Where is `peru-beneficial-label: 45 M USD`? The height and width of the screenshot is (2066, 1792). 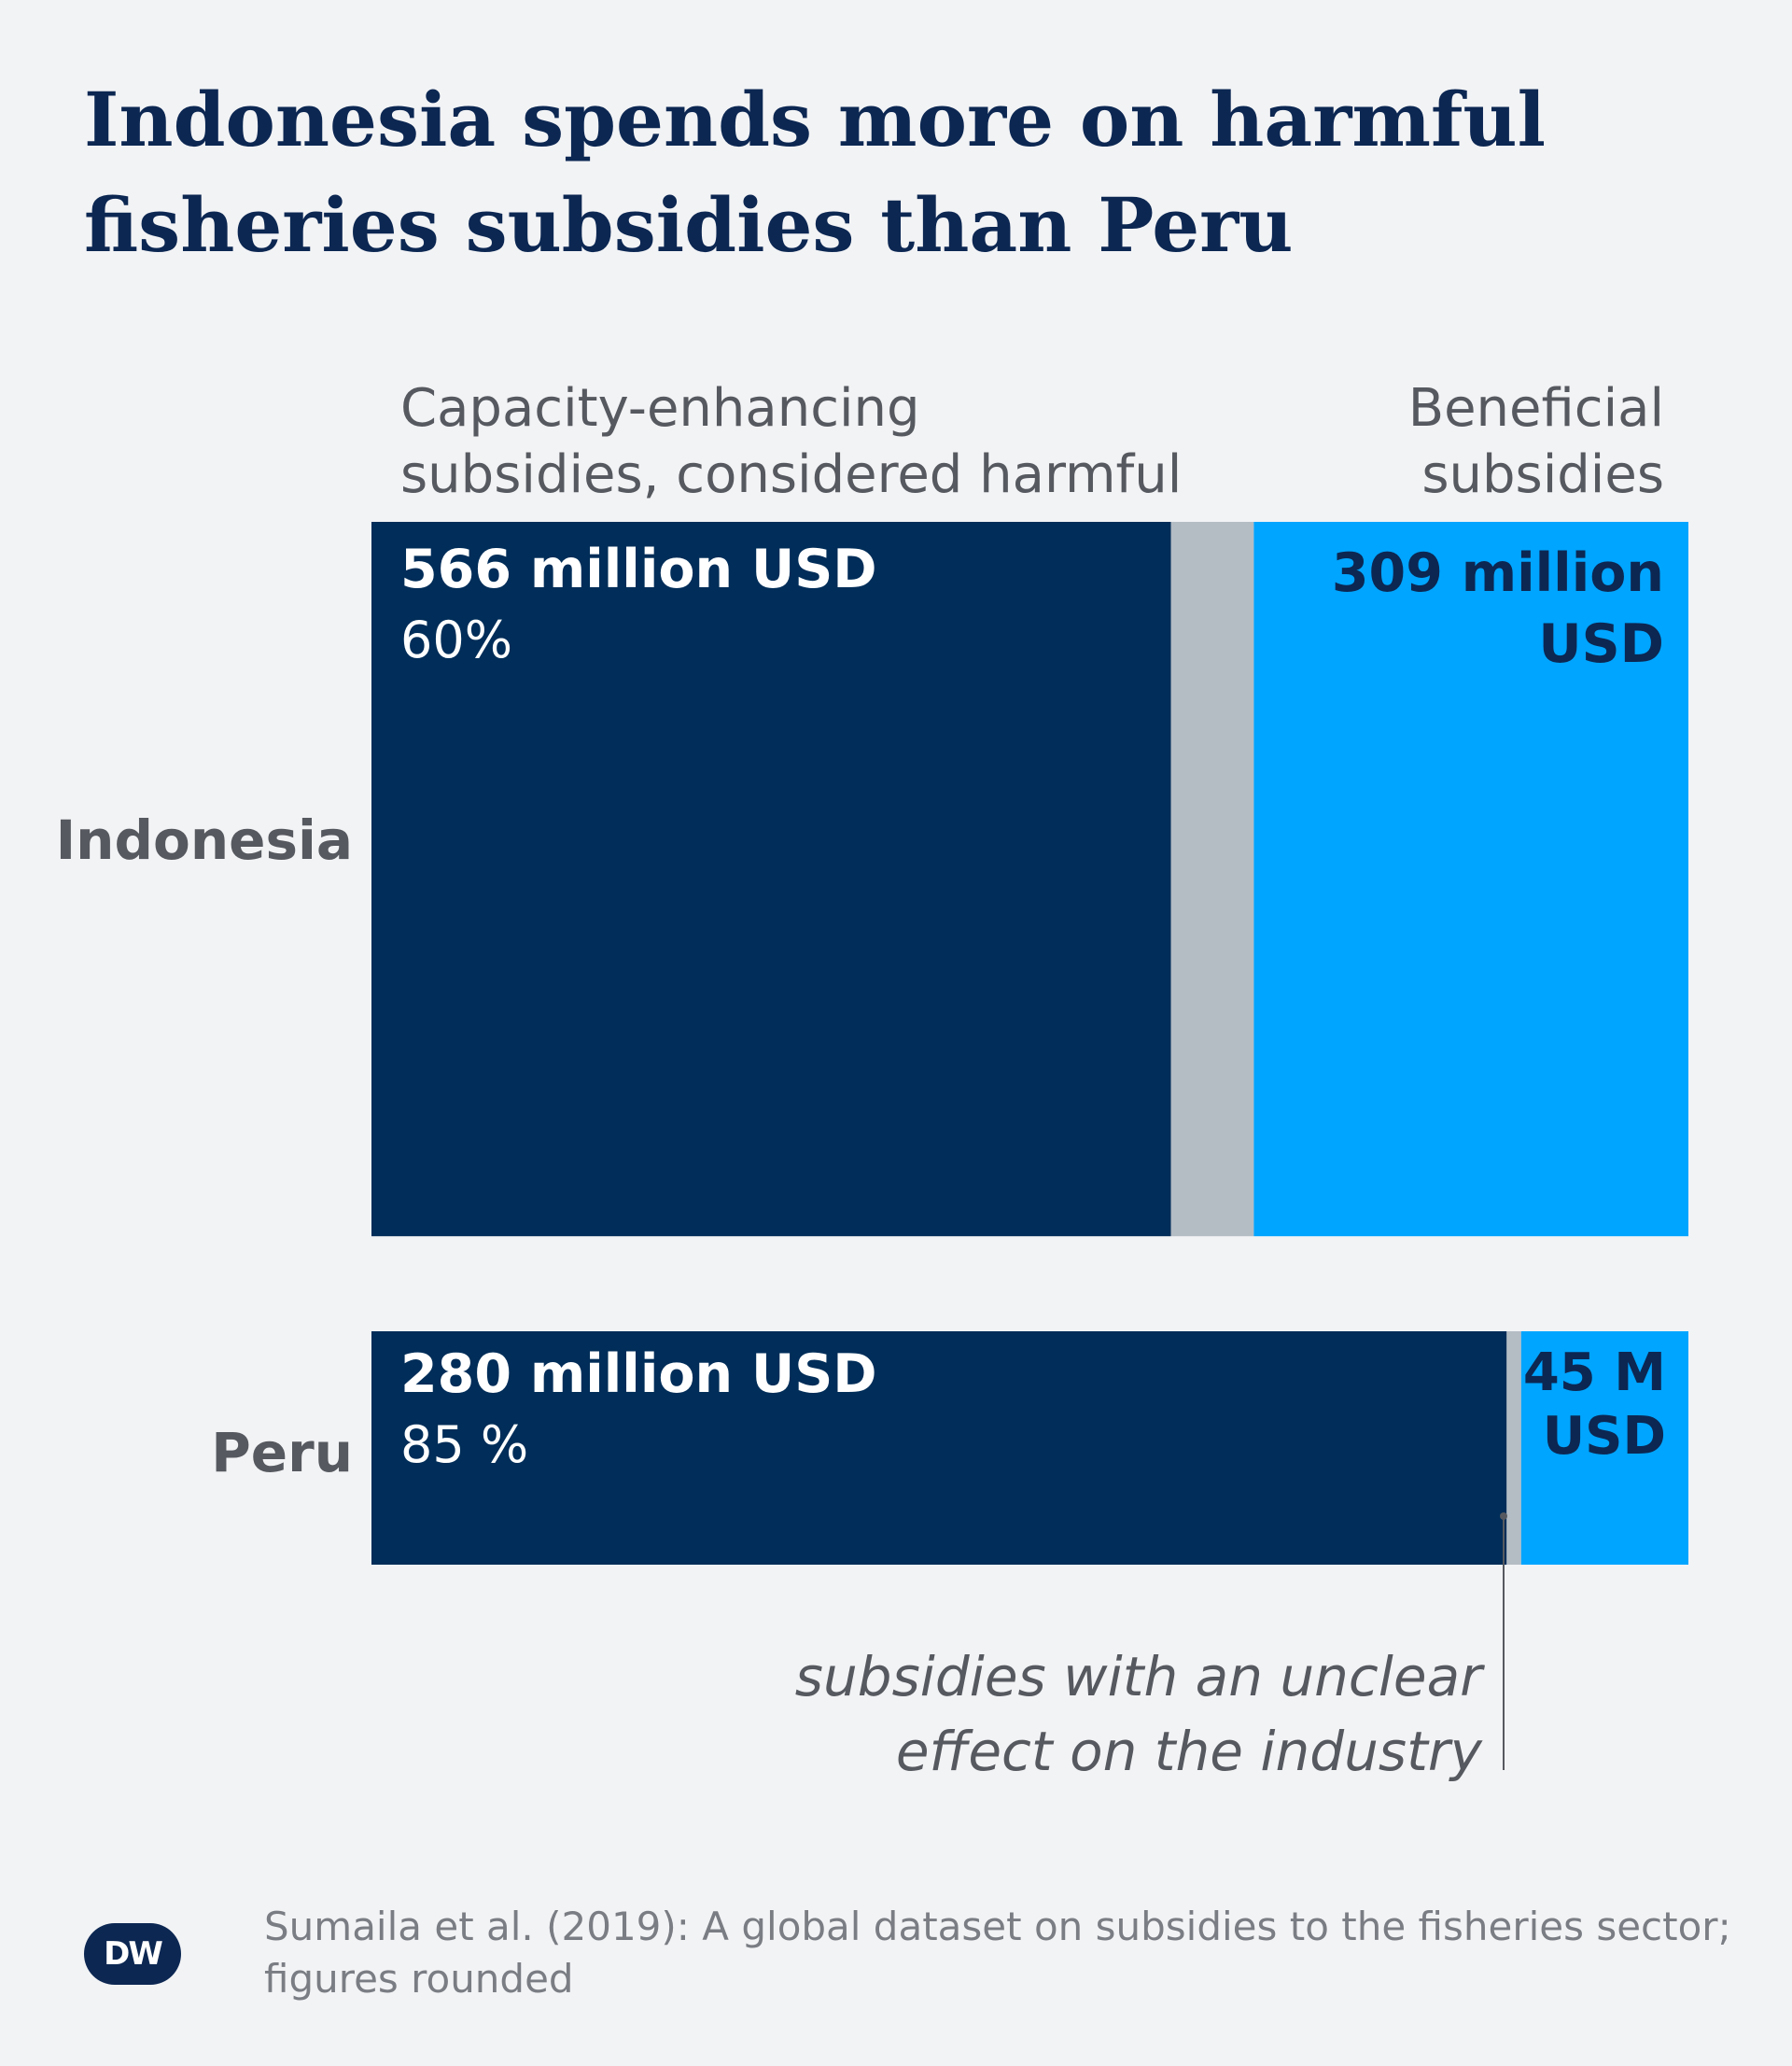 peru-beneficial-label: 45 M USD is located at coordinates (1589, 1405).